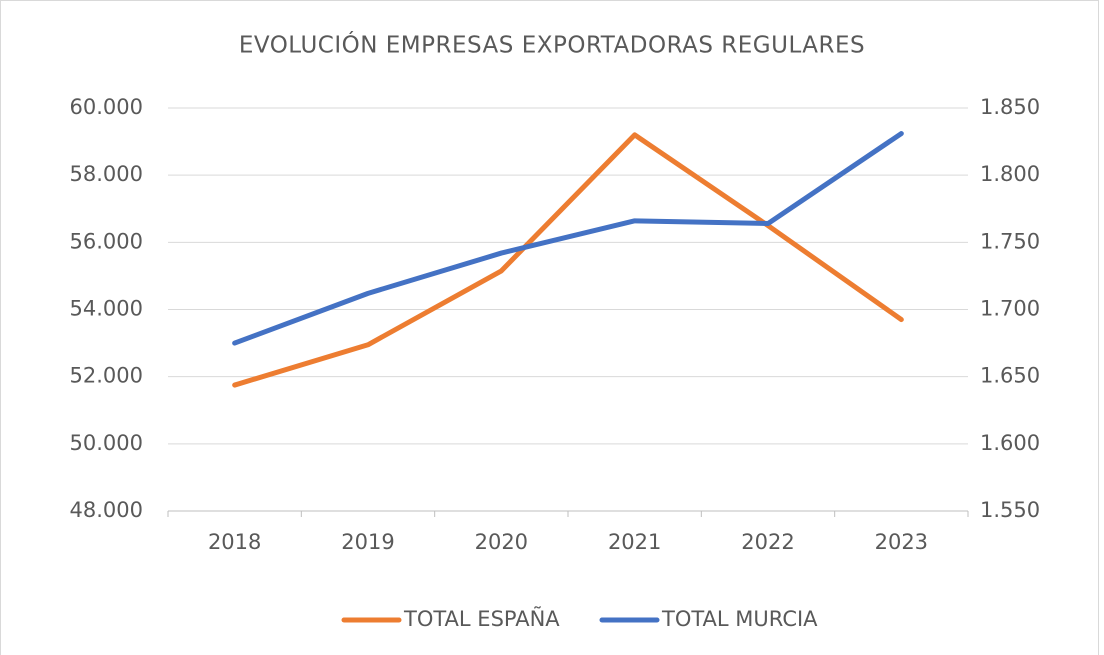 The width and height of the screenshot is (1104, 655). Describe the element at coordinates (739, 619) in the screenshot. I see `legend-label: TOTAL MURCIA` at that location.